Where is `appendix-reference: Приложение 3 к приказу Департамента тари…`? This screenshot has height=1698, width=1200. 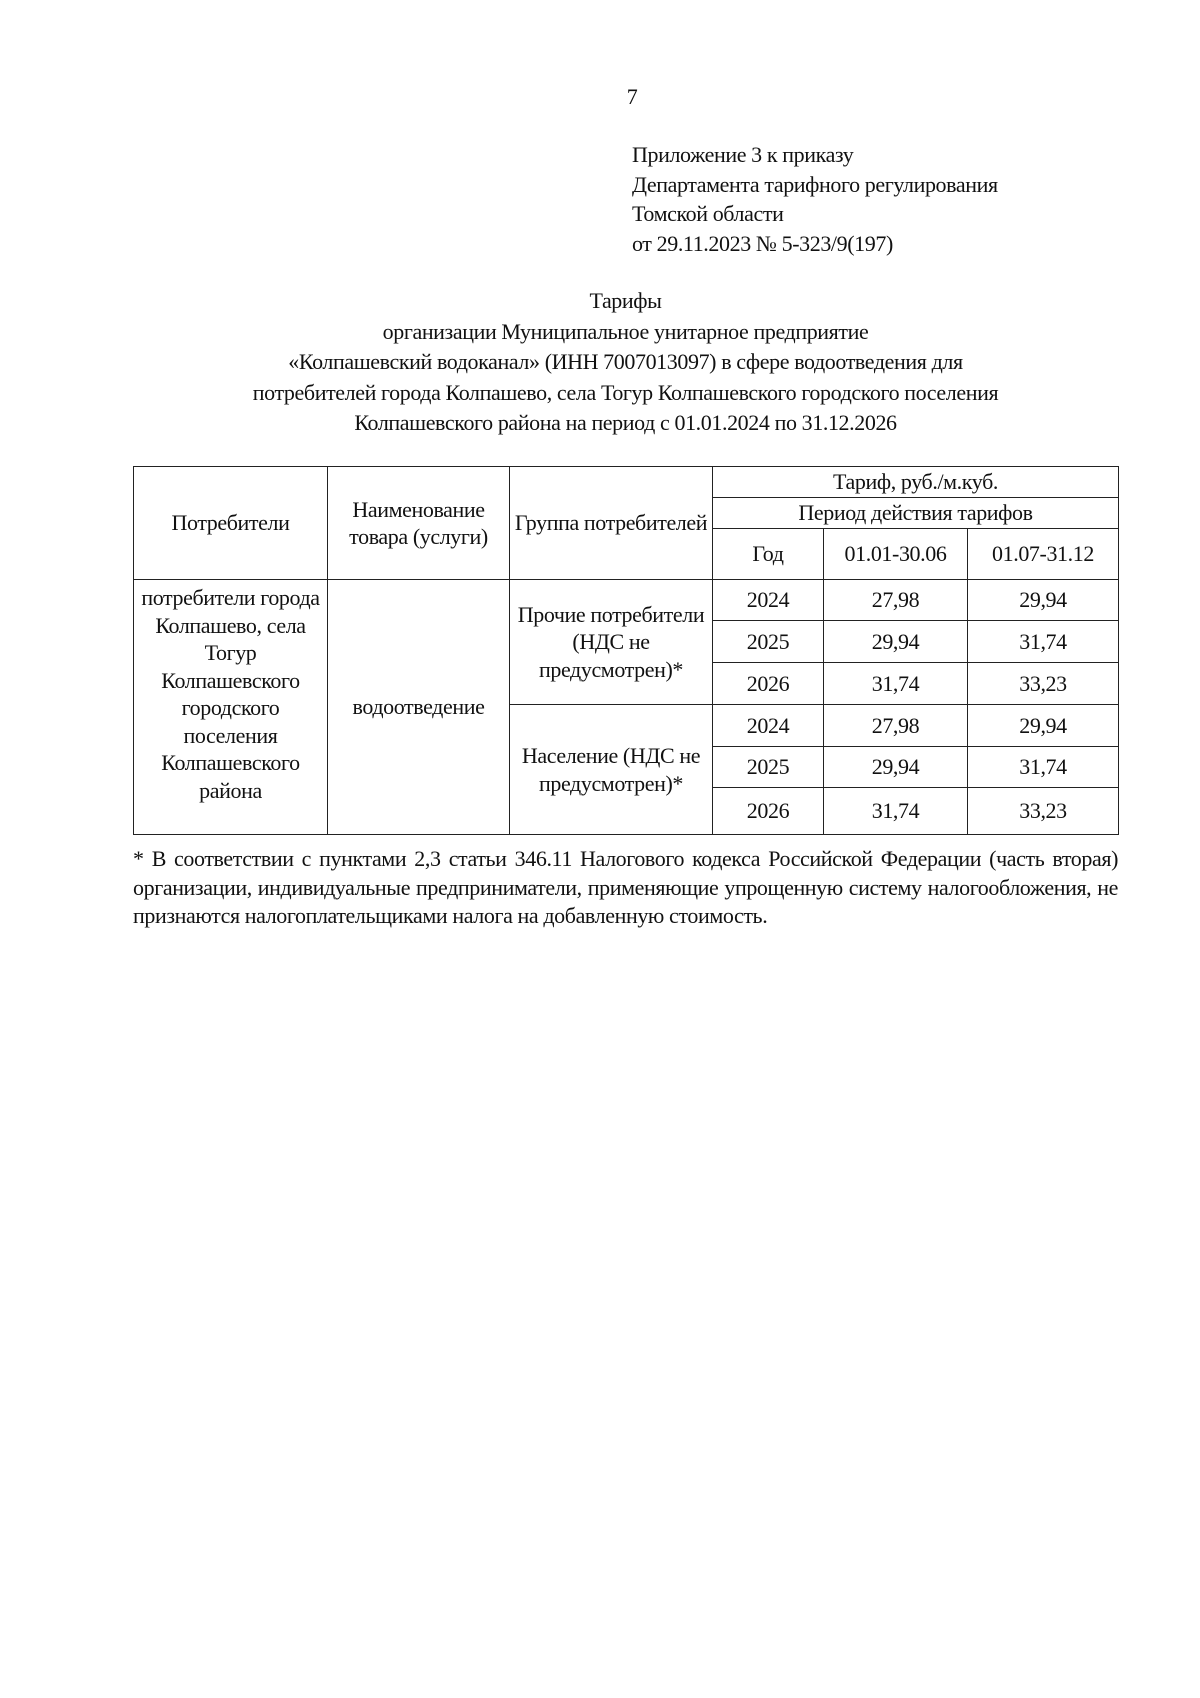 appendix-reference: Приложение 3 к приказу Департамента тари… is located at coordinates (815, 199).